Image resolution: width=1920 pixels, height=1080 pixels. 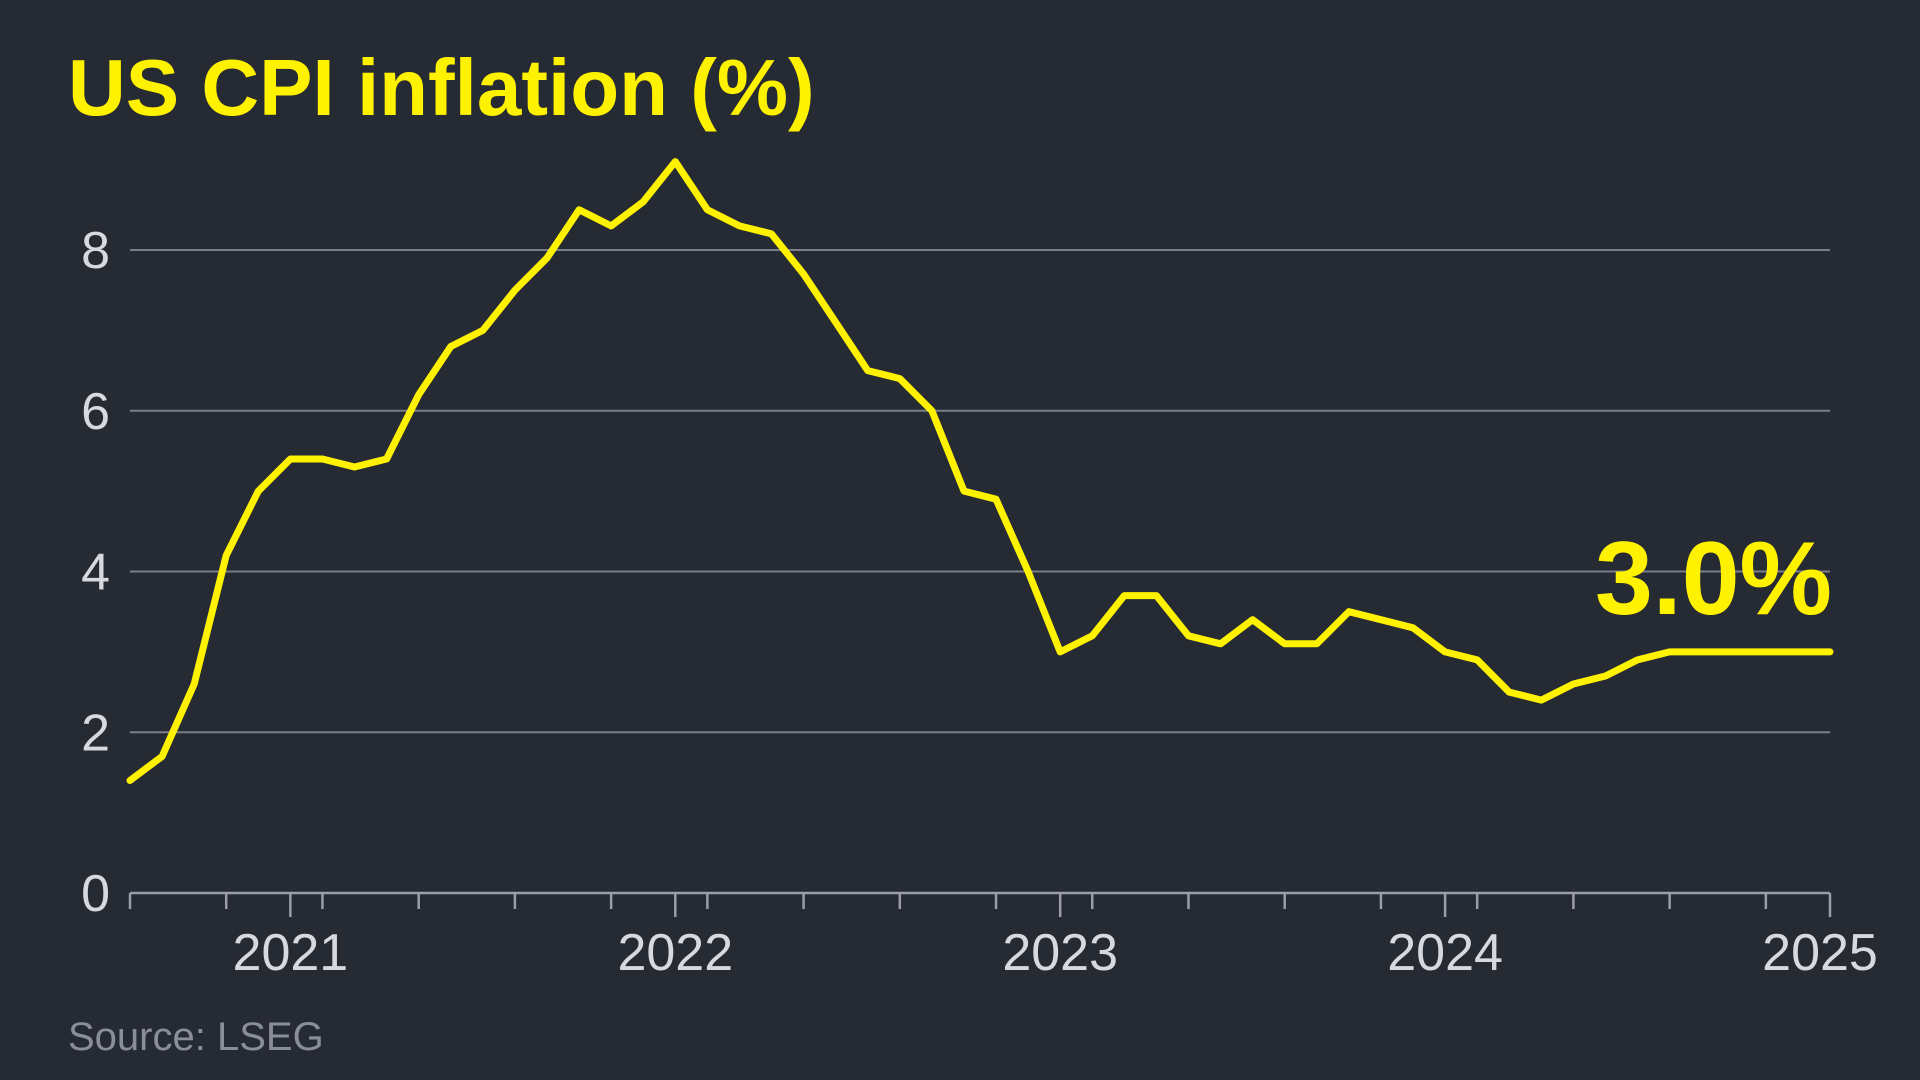 I want to click on latest-value-label: 3.0%, so click(x=1713, y=579).